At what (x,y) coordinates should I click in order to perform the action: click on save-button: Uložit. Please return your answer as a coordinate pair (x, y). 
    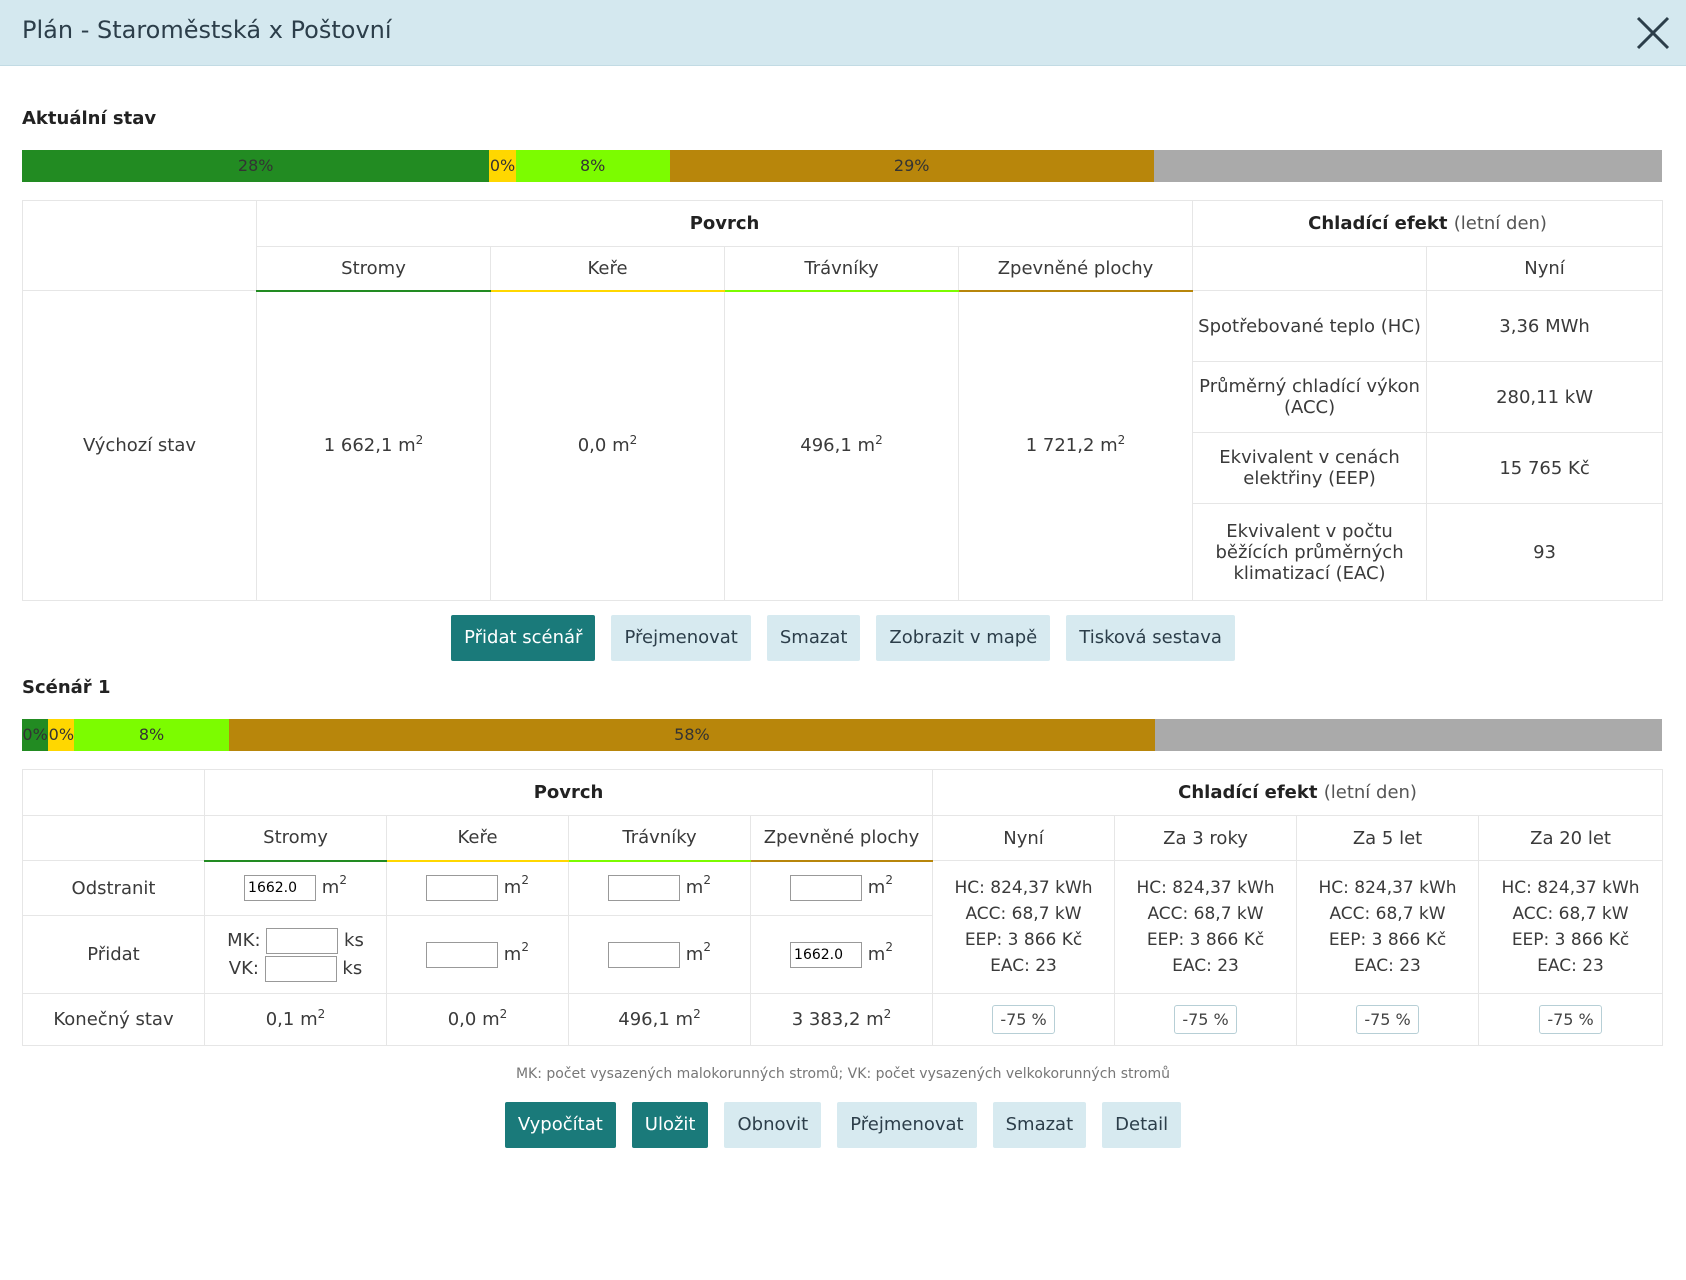
    Looking at the image, I should click on (670, 1125).